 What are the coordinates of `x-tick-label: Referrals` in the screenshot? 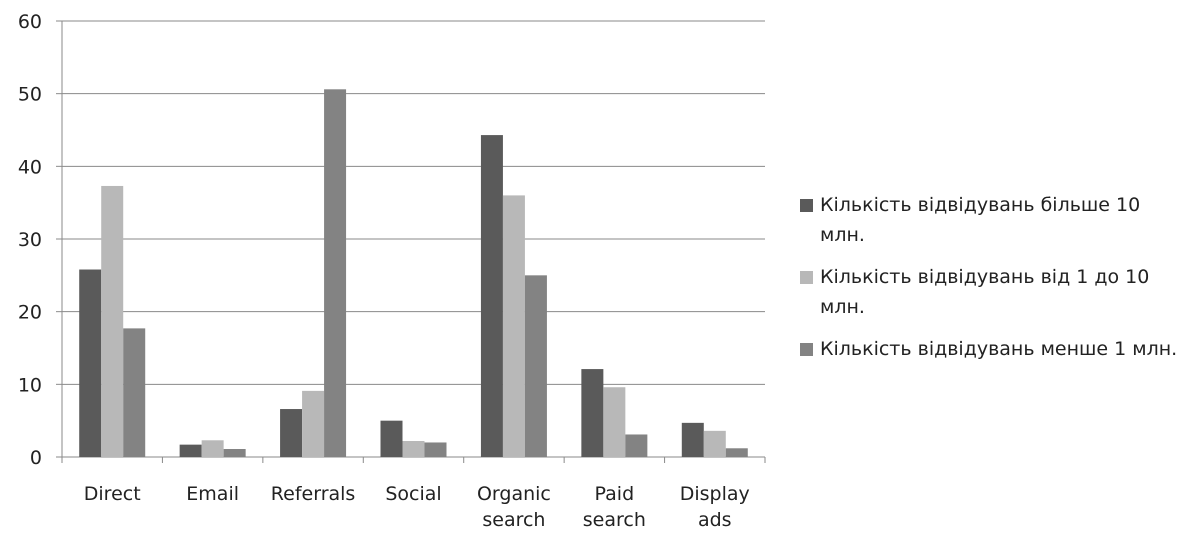 It's located at (313, 494).